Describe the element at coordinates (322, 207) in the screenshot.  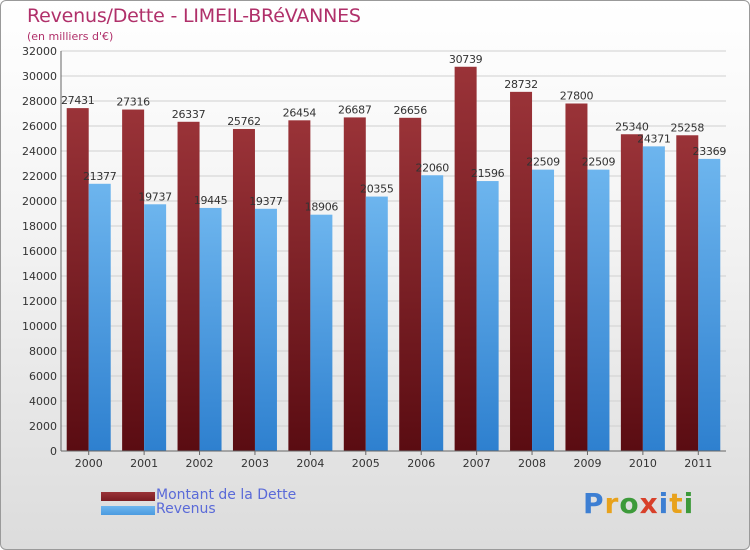
I see `data-label-revenus: 18906` at that location.